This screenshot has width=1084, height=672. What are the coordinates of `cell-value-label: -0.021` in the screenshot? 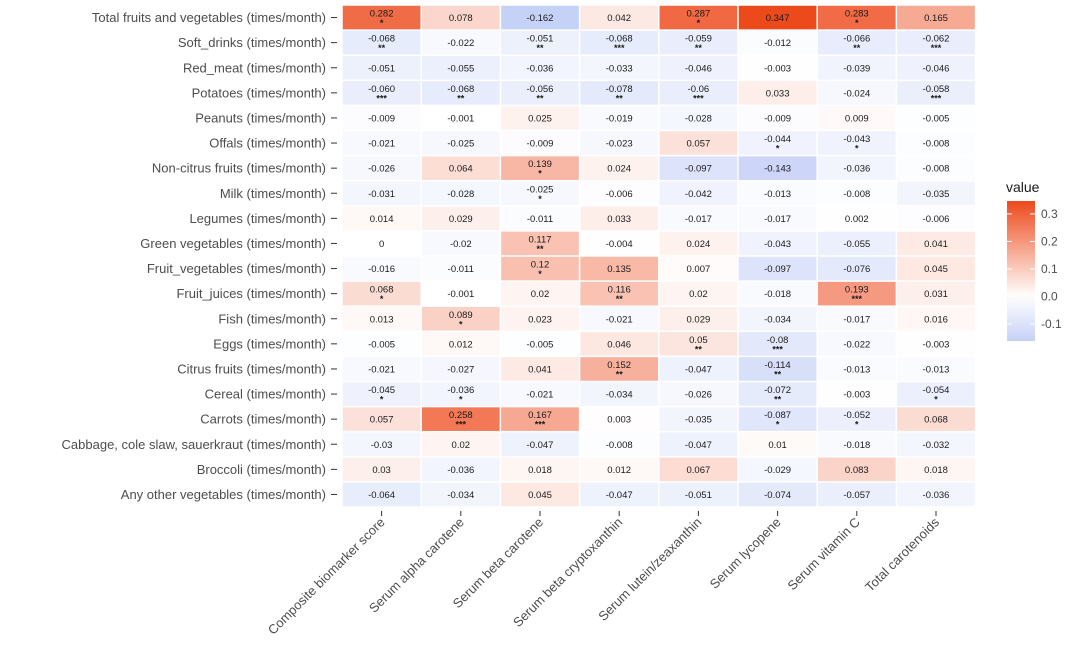 It's located at (381, 144).